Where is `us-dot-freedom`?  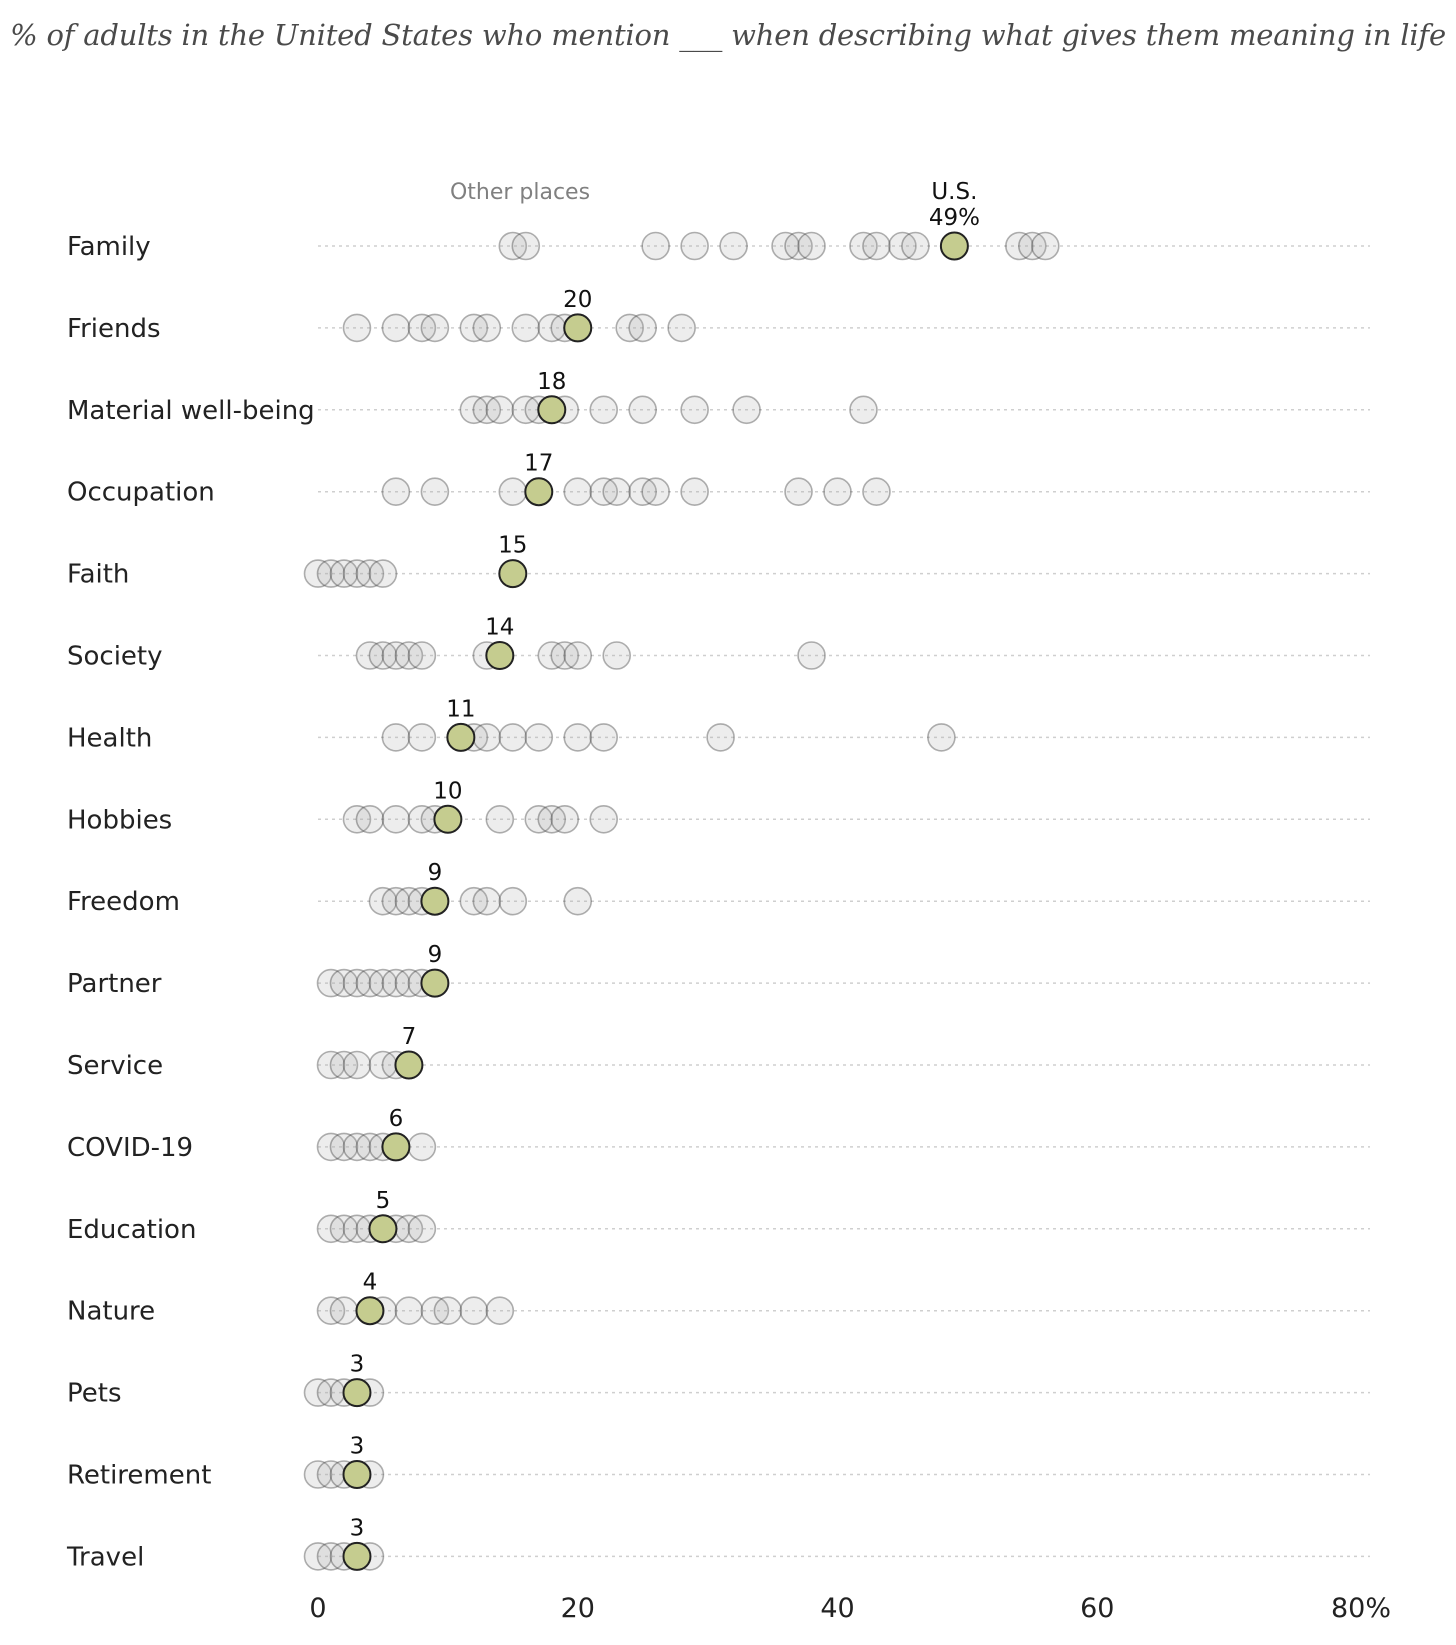
us-dot-freedom is located at coordinates (435, 901).